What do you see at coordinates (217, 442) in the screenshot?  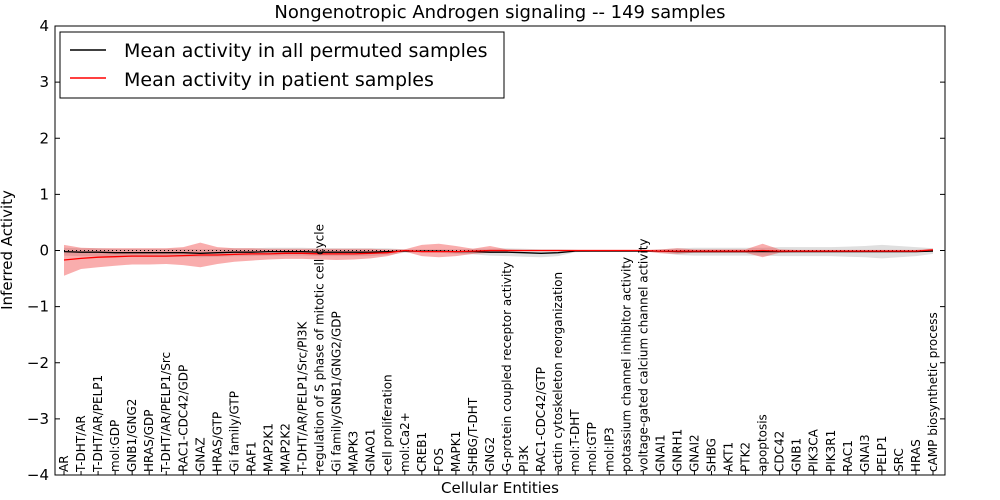 I see `category-label-9: HRAS/GTP` at bounding box center [217, 442].